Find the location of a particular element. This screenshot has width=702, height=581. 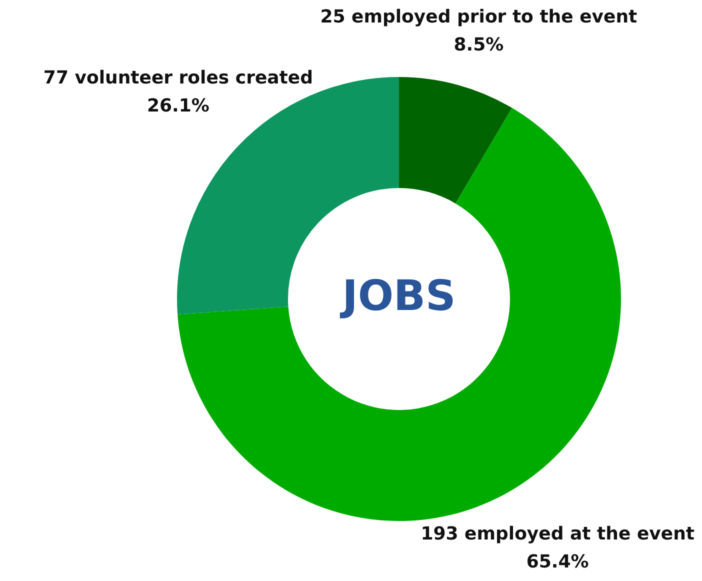

text: JOBS is located at coordinates (397, 295).